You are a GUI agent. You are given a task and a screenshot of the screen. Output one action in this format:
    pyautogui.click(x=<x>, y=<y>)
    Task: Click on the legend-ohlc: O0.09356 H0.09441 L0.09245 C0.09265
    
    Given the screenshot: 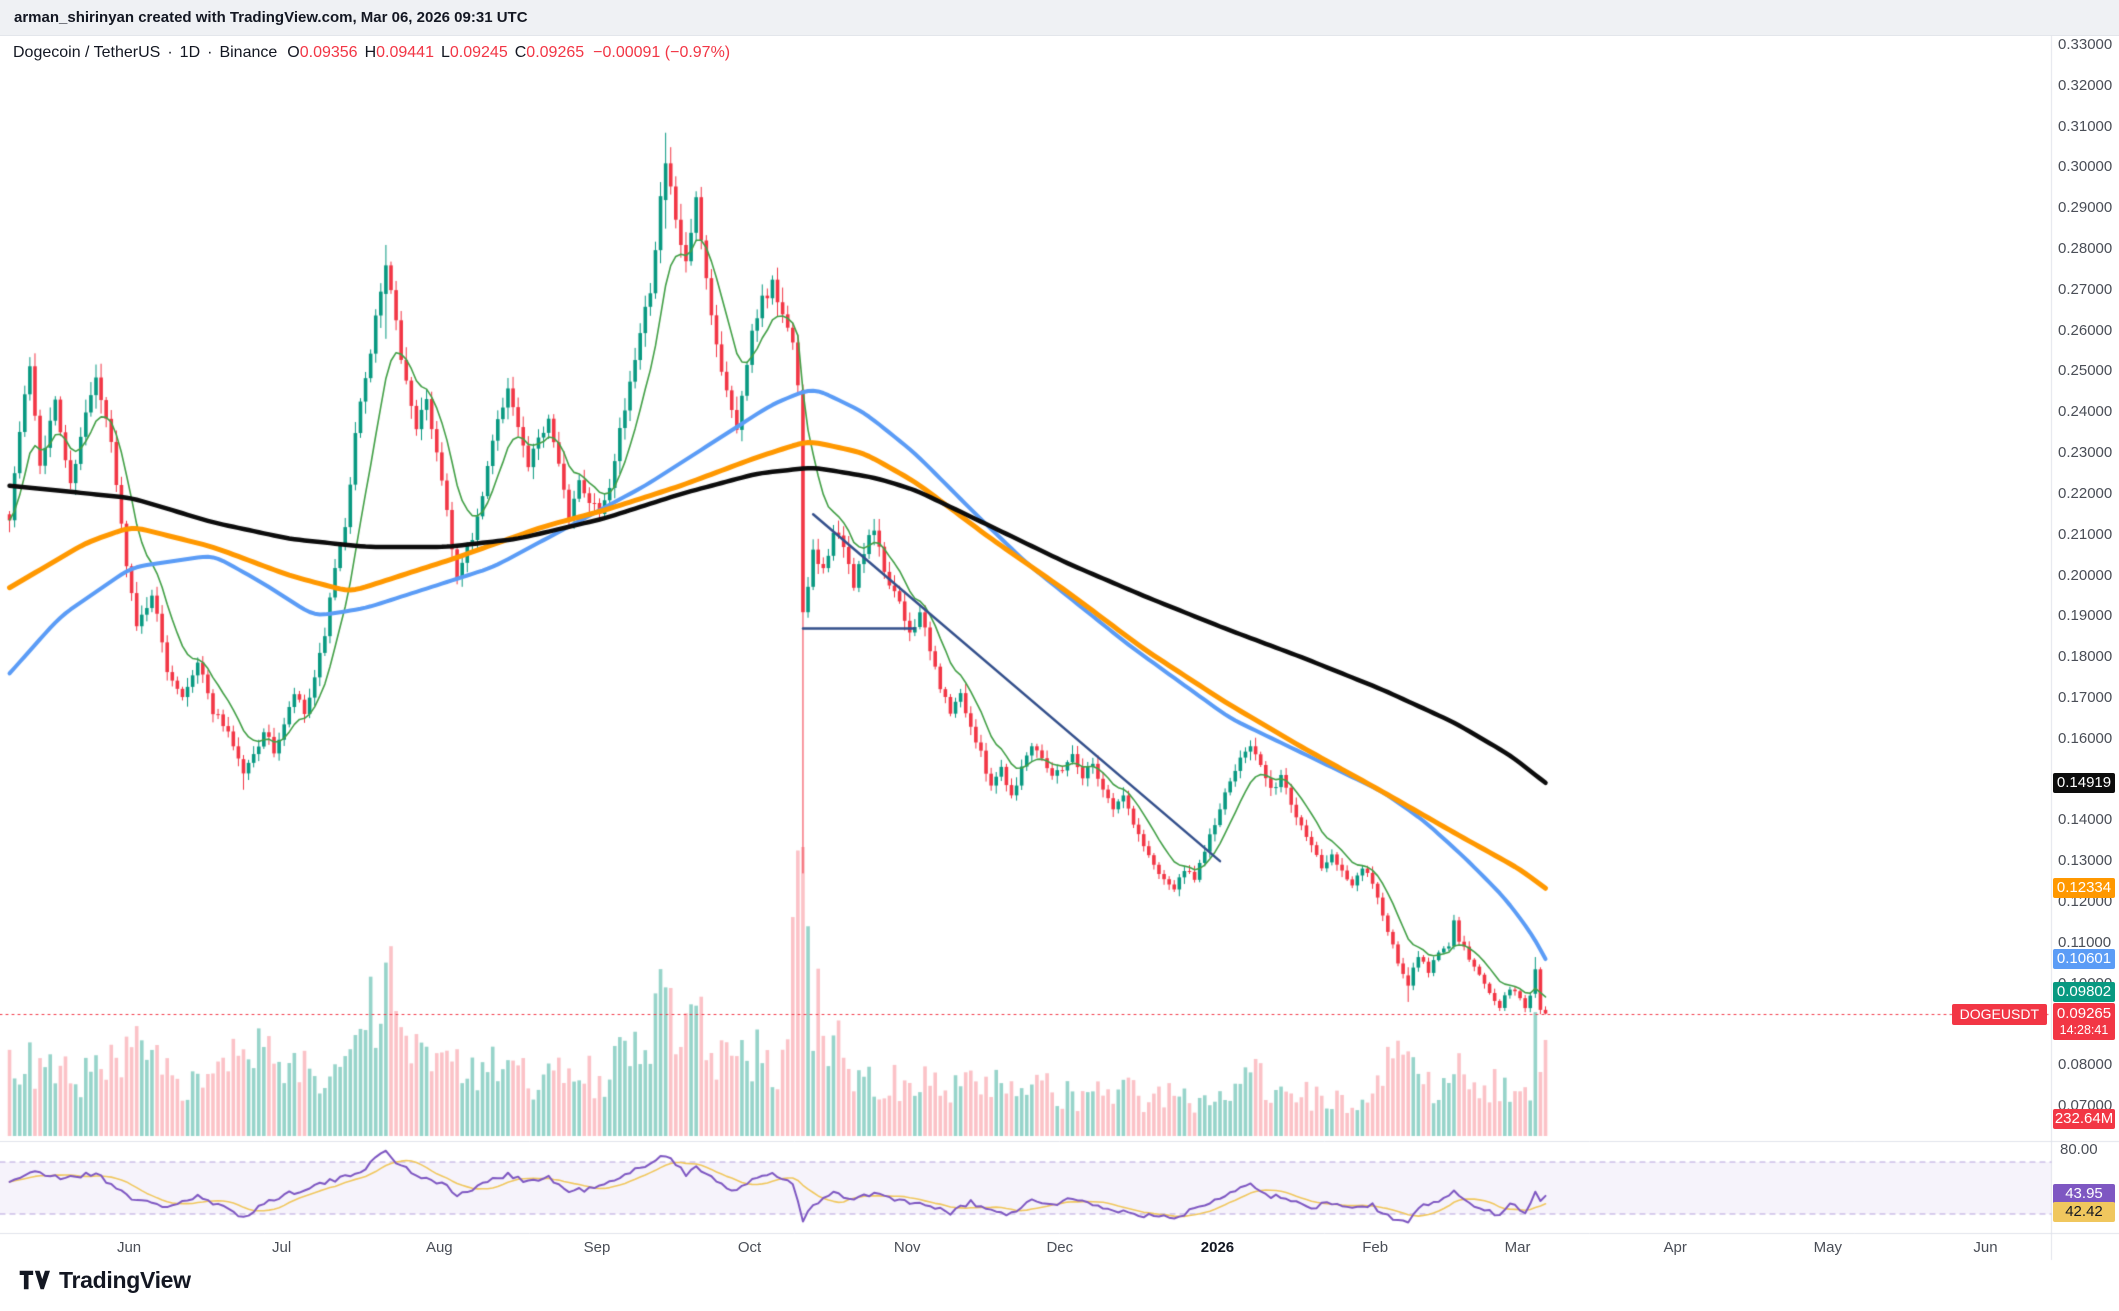 What is the action you would take?
    pyautogui.click(x=439, y=53)
    